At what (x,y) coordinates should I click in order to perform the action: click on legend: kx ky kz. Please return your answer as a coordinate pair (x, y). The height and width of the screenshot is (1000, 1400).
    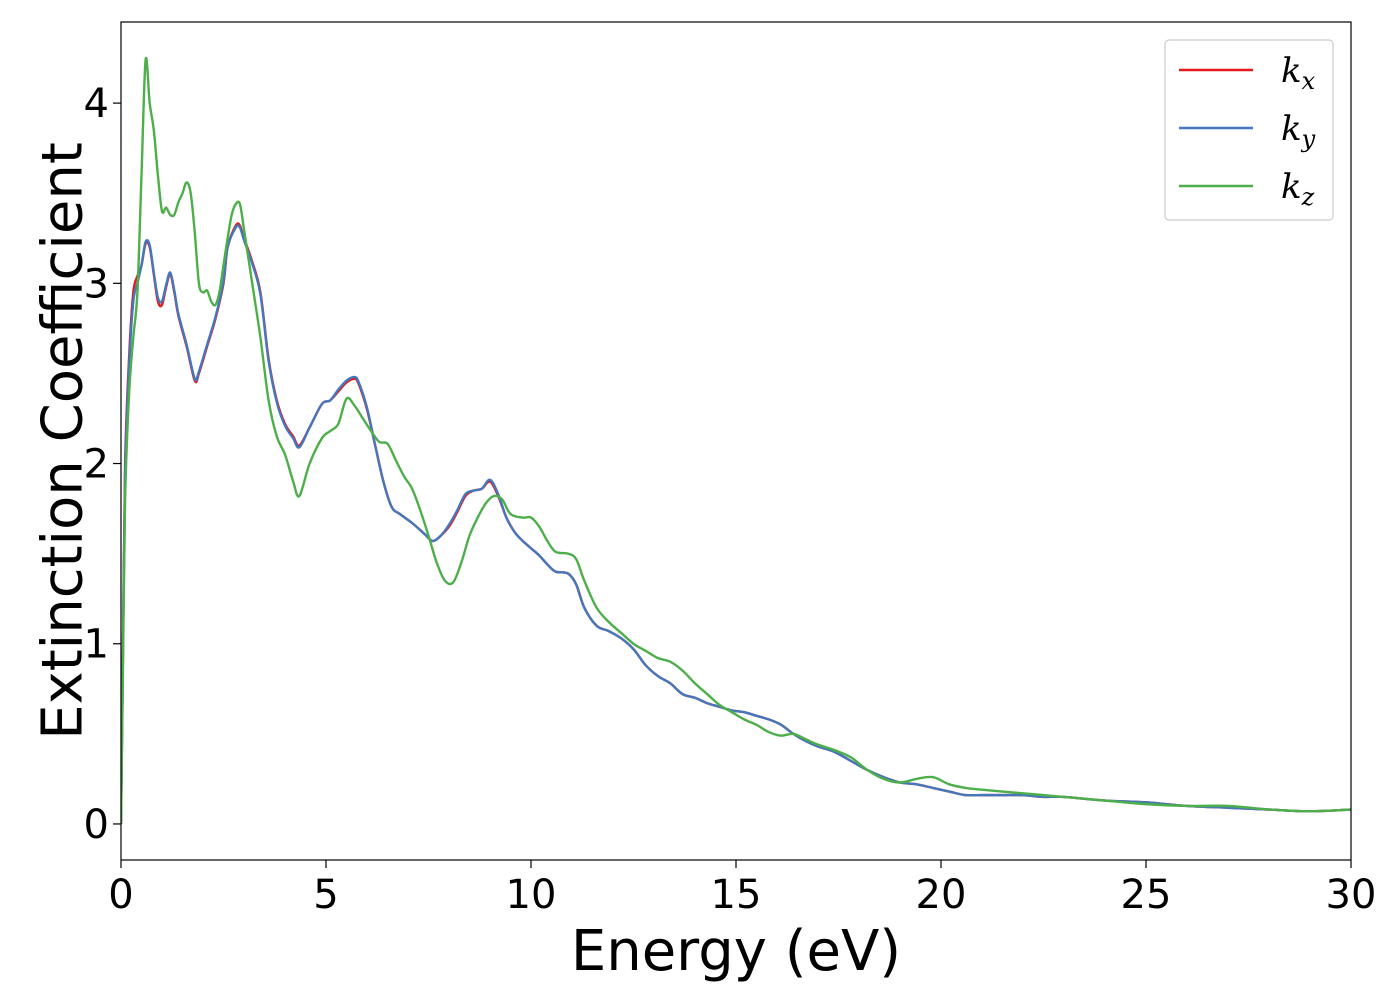
    Looking at the image, I should click on (1249, 130).